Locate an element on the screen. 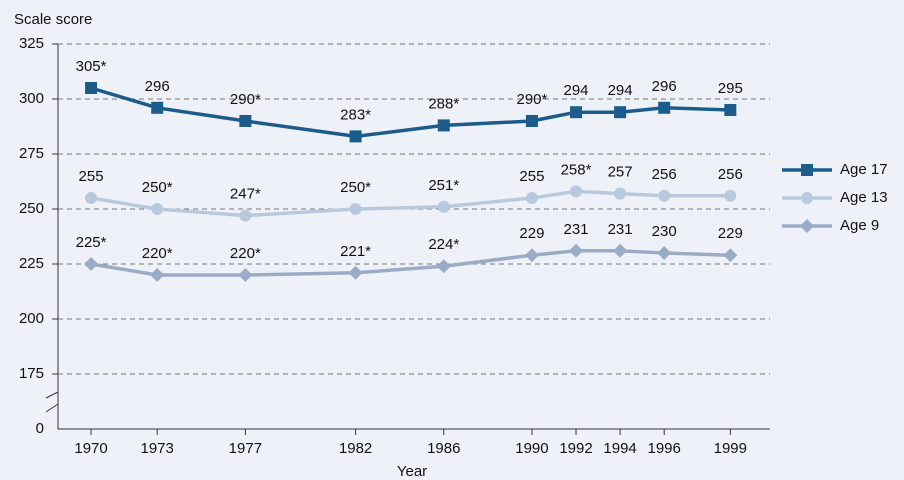 This screenshot has width=904, height=480. x-tick-label: 1999 is located at coordinates (730, 448).